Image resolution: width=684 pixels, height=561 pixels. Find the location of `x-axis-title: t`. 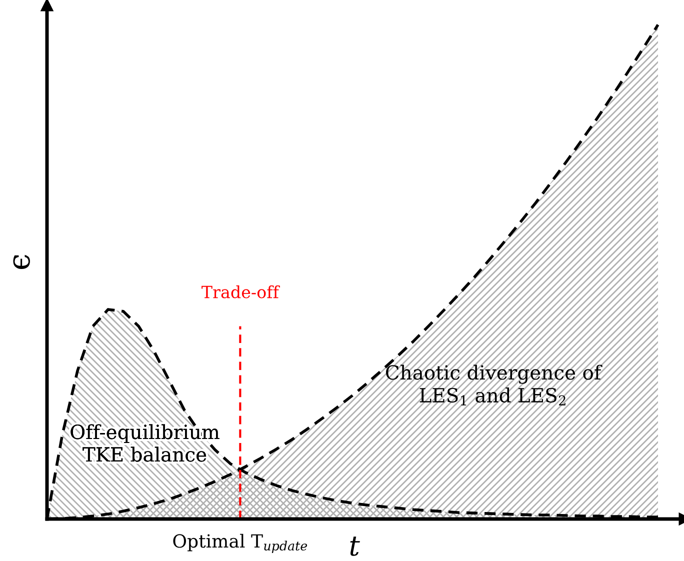

x-axis-title: t is located at coordinates (355, 546).